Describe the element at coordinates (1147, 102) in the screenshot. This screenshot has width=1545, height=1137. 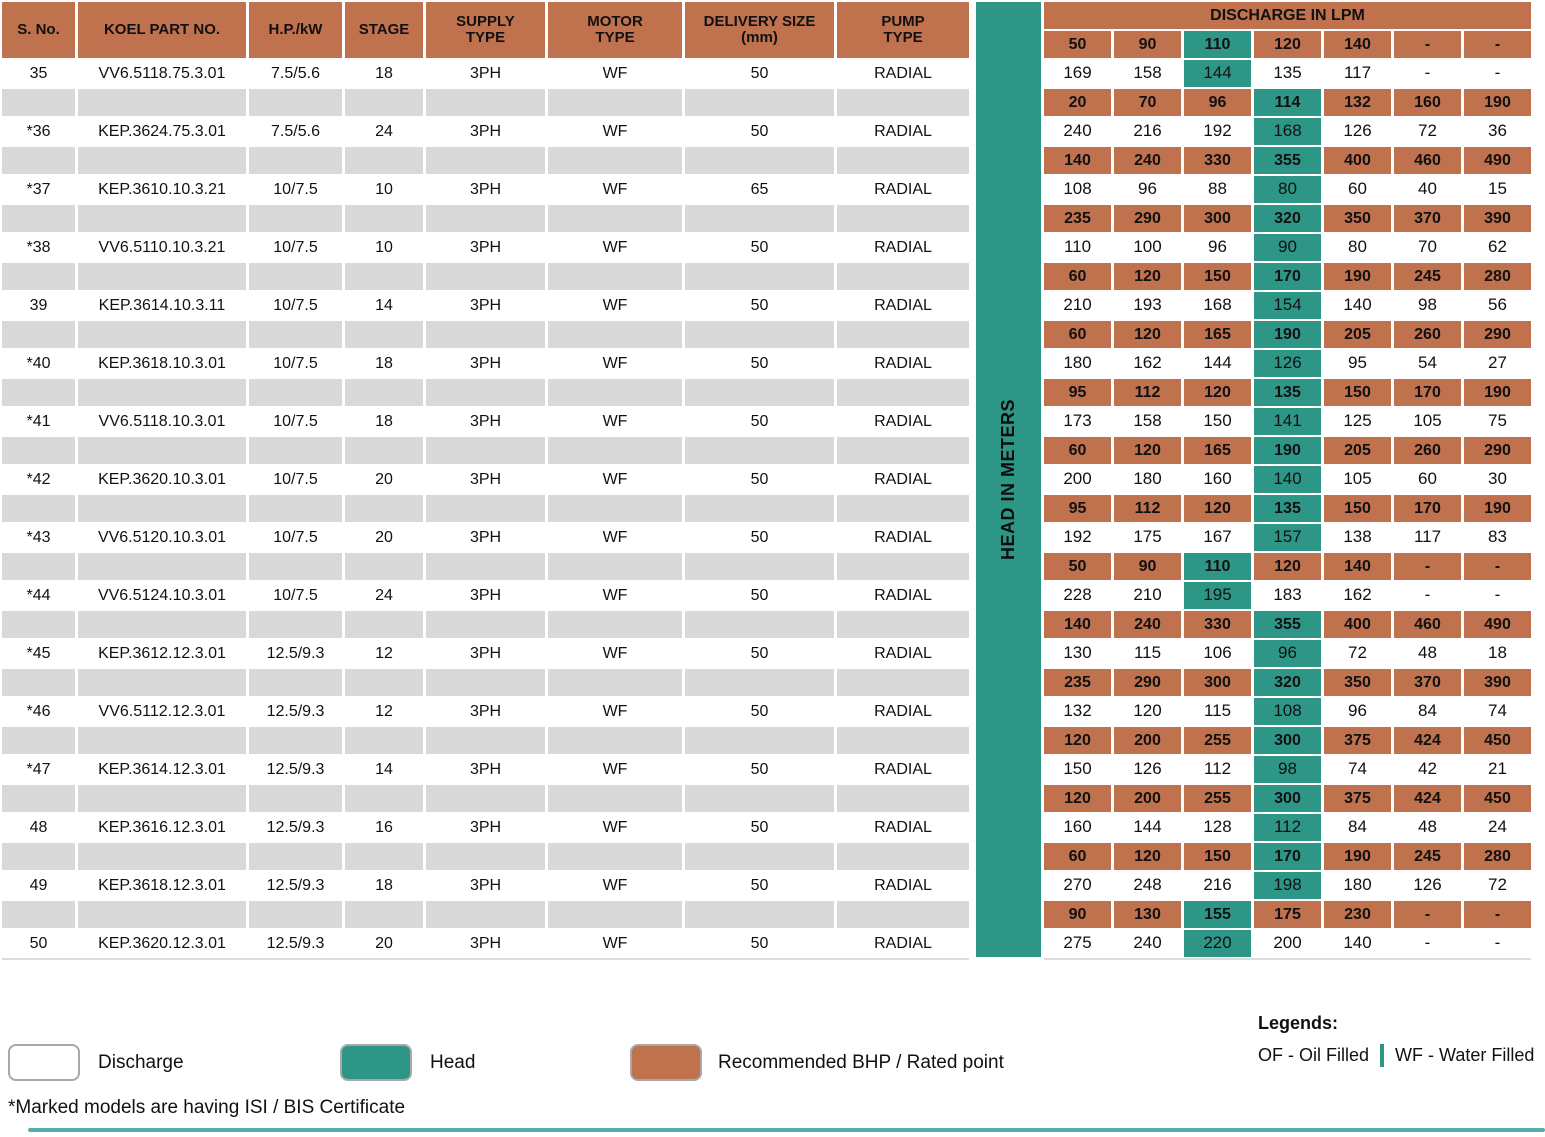
I see `discharge-cell: 70` at that location.